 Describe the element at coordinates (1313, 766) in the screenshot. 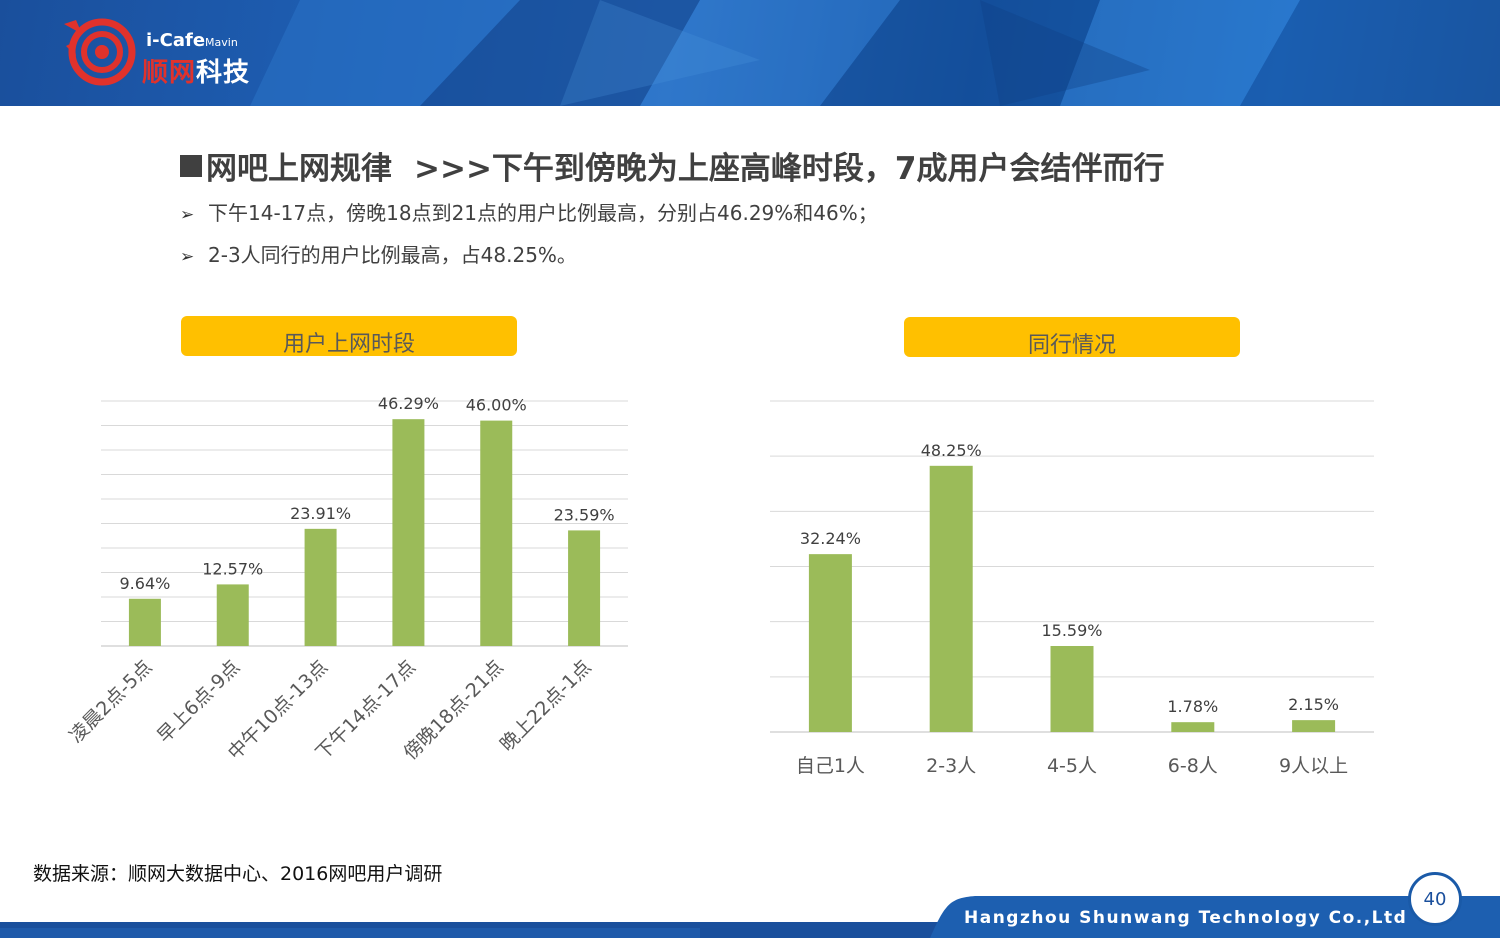

I see `category-label: 9人以上` at that location.